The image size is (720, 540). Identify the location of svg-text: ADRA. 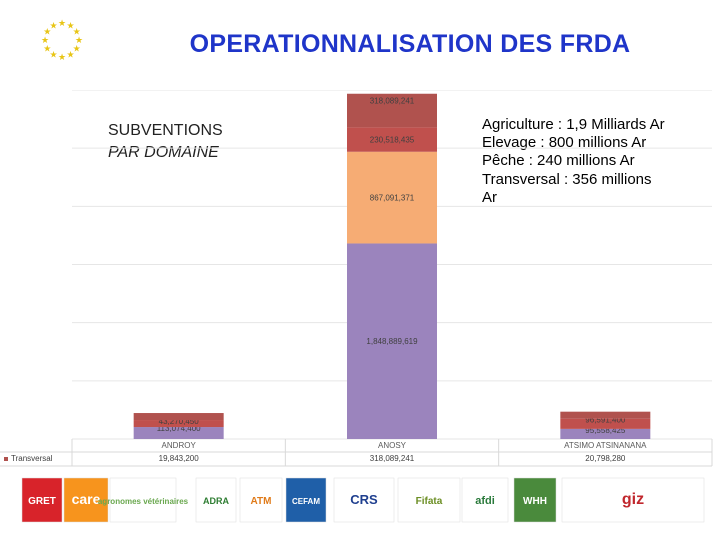
(216, 501).